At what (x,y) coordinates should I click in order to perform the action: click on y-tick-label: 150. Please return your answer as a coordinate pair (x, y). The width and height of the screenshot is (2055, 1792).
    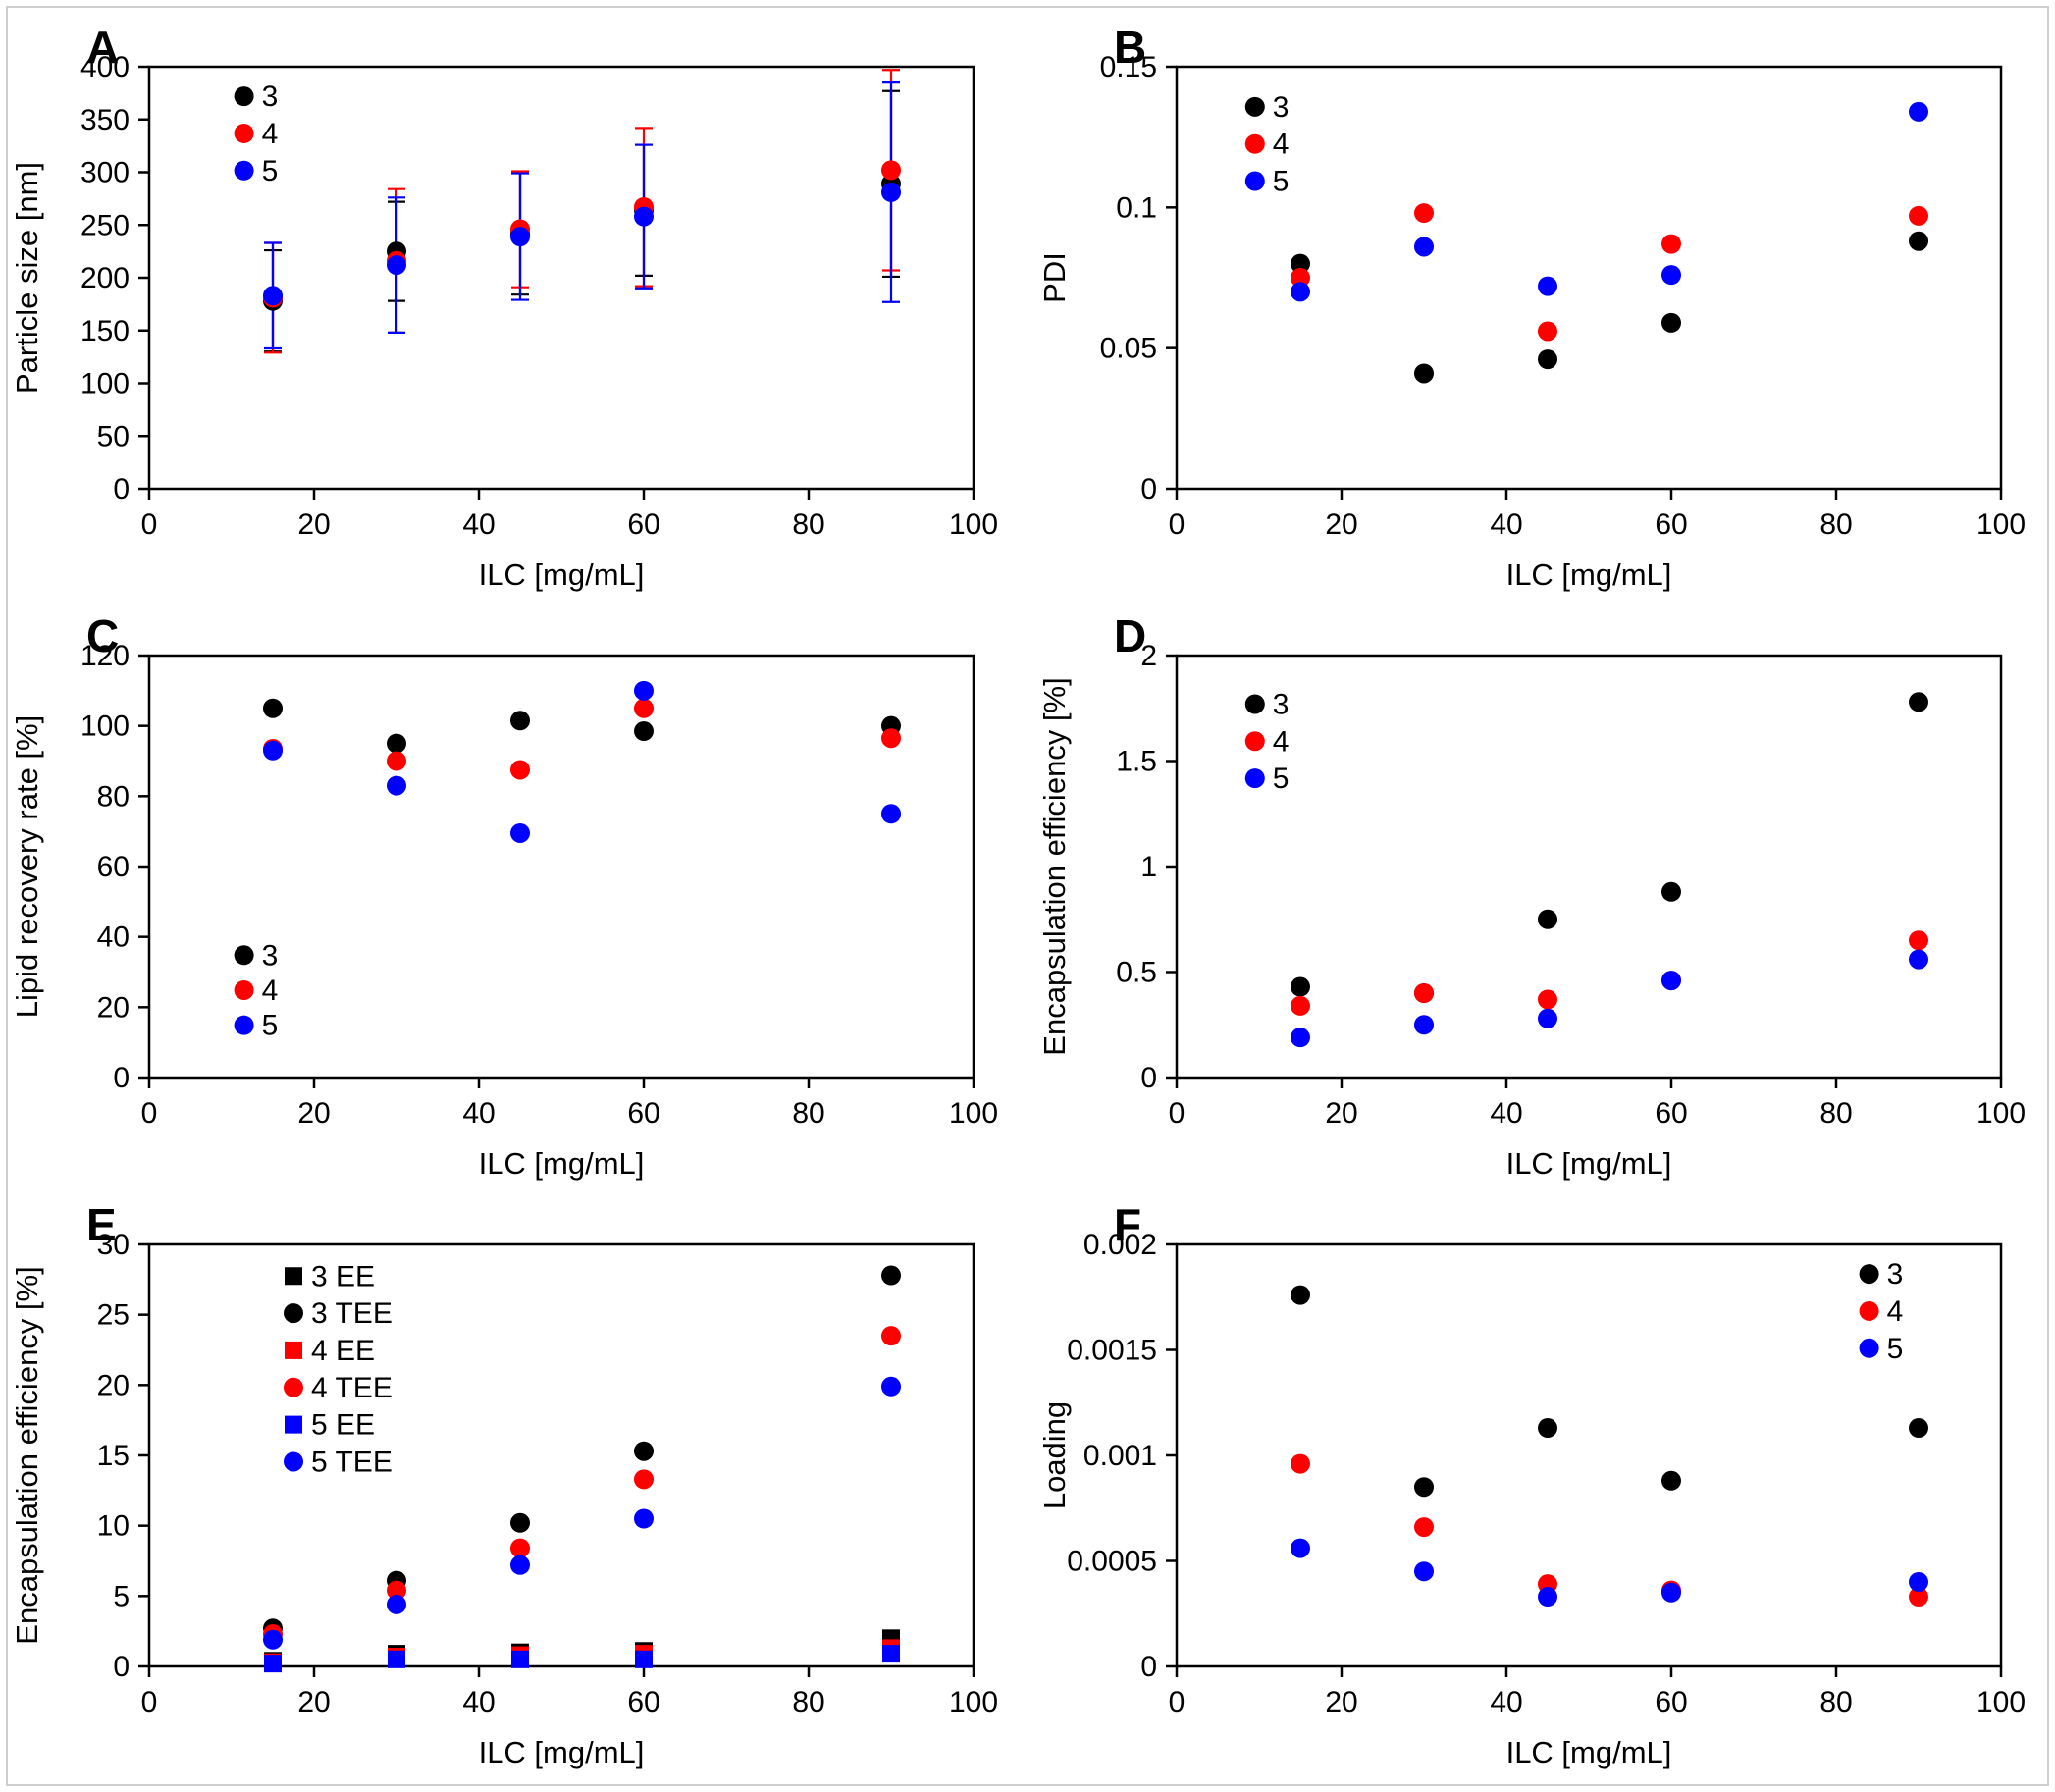
    Looking at the image, I should click on (105, 331).